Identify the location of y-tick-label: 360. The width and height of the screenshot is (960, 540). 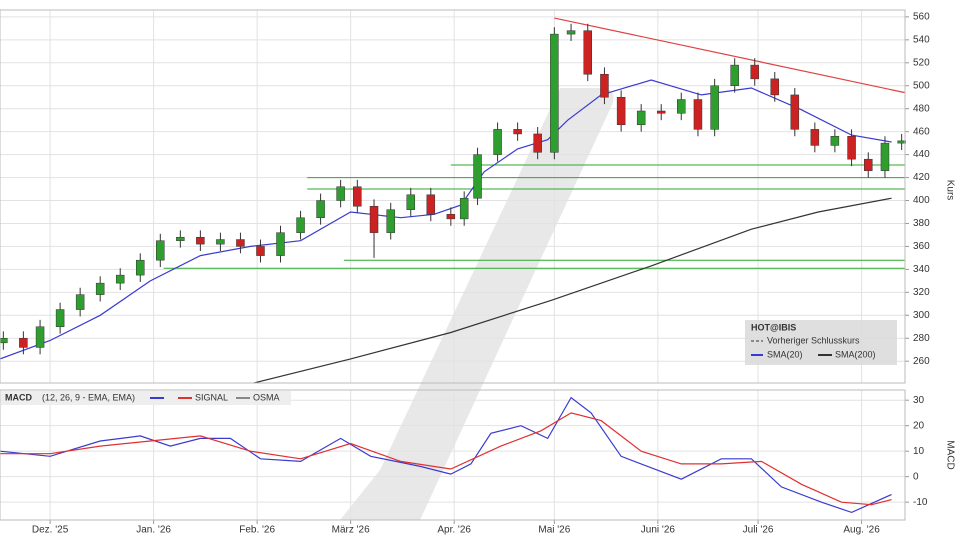
(921, 246).